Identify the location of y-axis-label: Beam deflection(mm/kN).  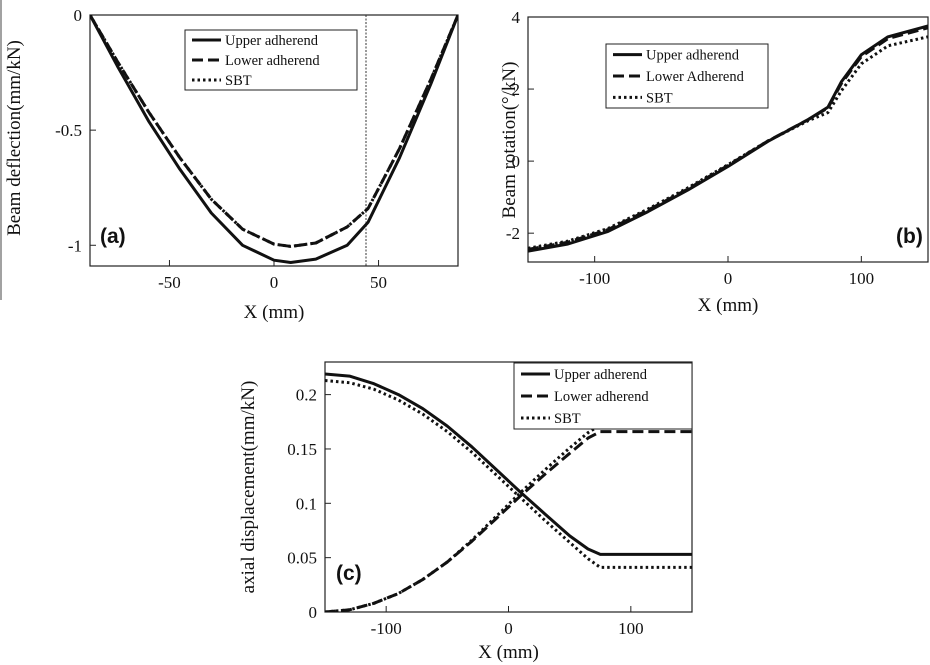
(14, 138).